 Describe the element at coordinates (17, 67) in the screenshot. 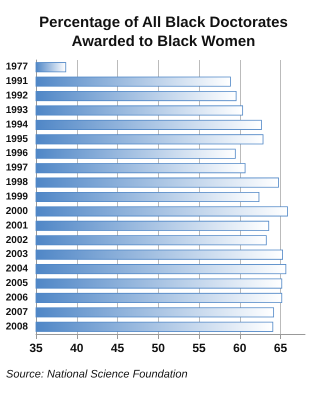

I see `y-tick-label: 1977` at that location.